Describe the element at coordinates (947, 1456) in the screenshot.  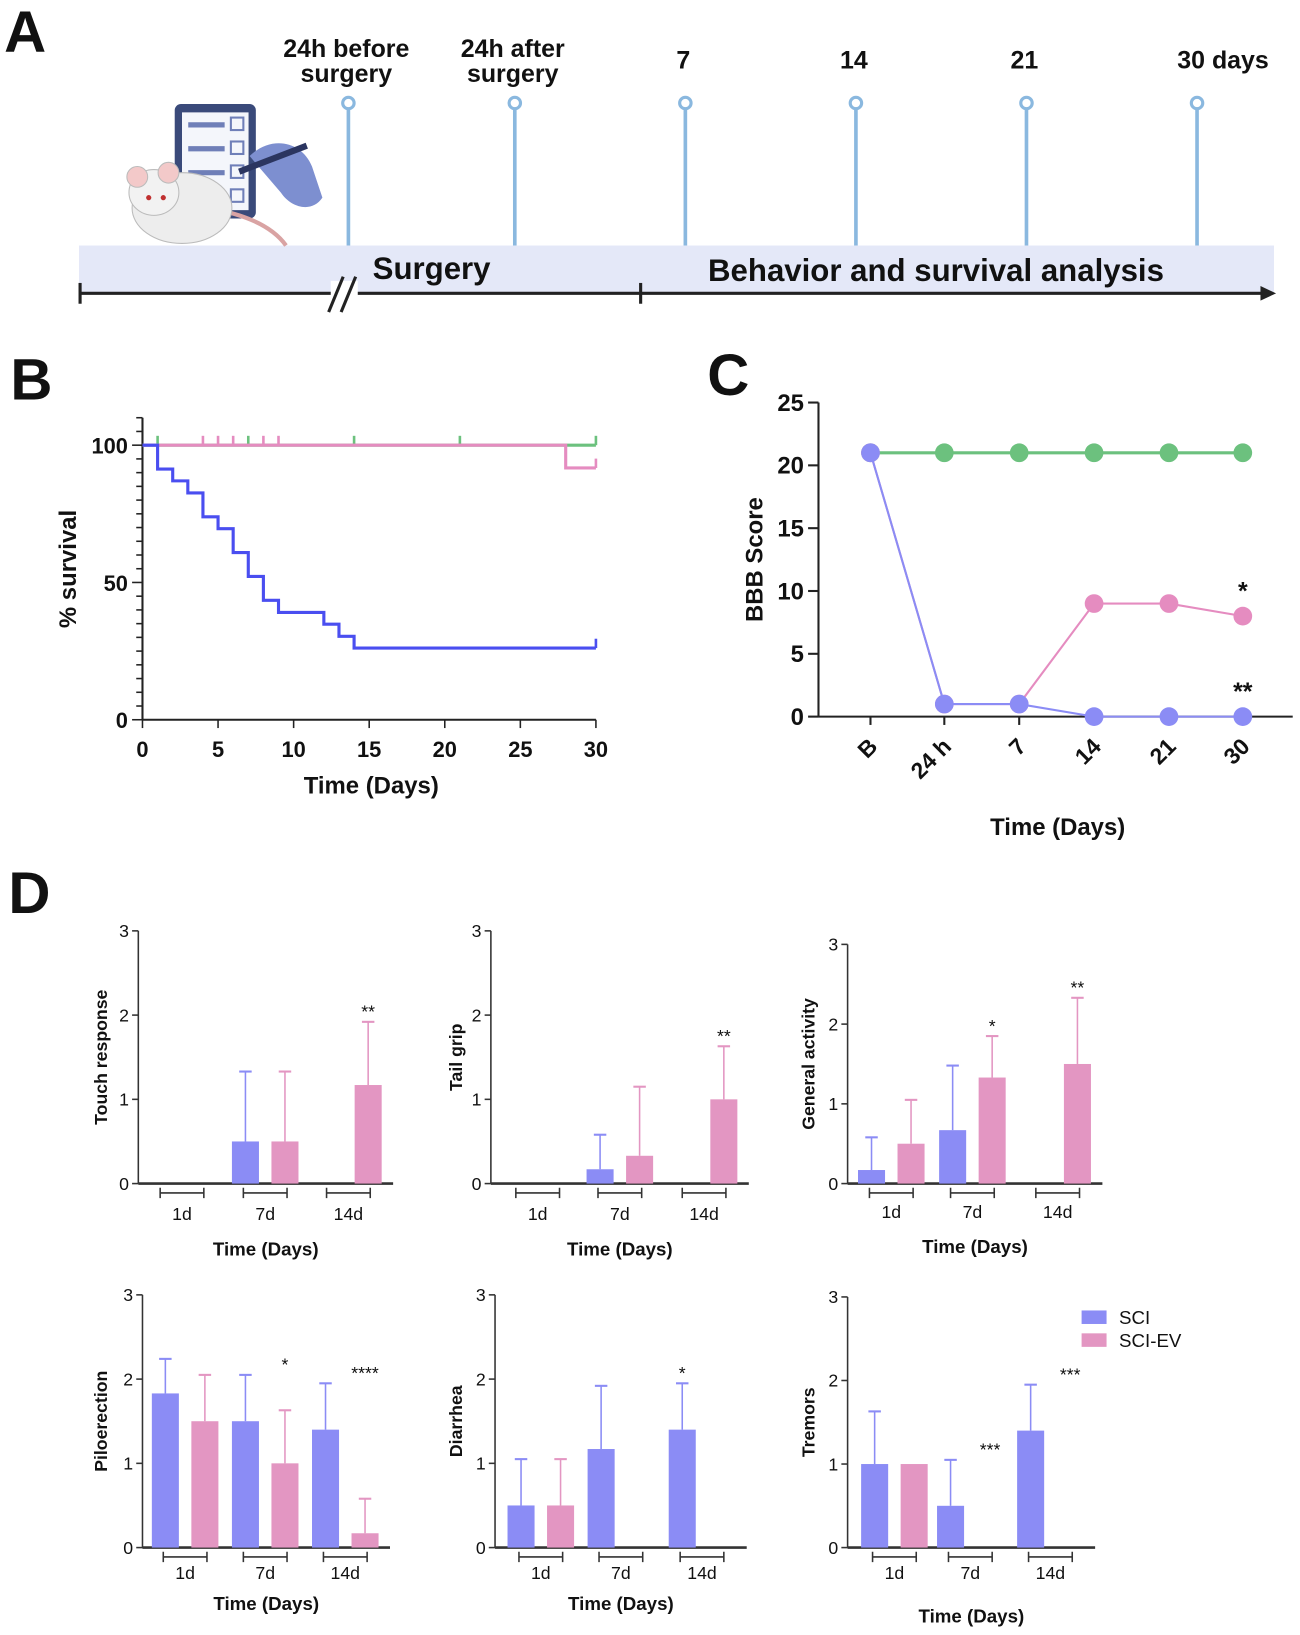
I see `bar-chart-tremors: 0 1 2 3 Tremors 1d 7d *** 14d *** Time (Days)` at that location.